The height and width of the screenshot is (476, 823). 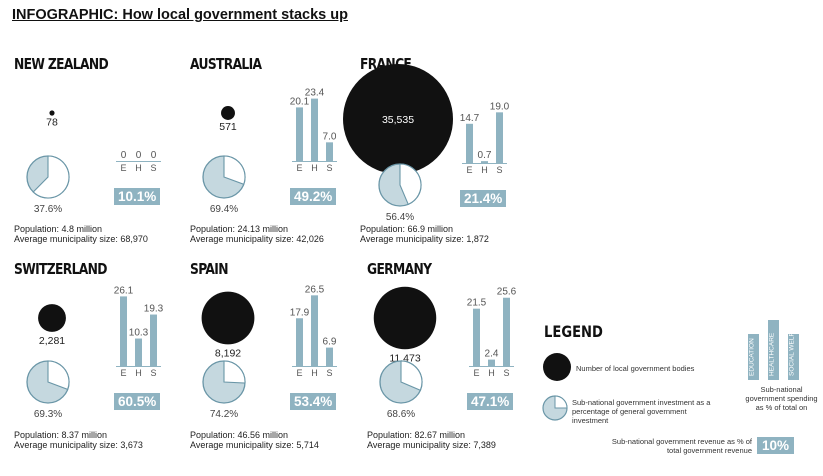 I want to click on avg-municipality-text: Average municipality size: 7,389, so click(x=431, y=445).